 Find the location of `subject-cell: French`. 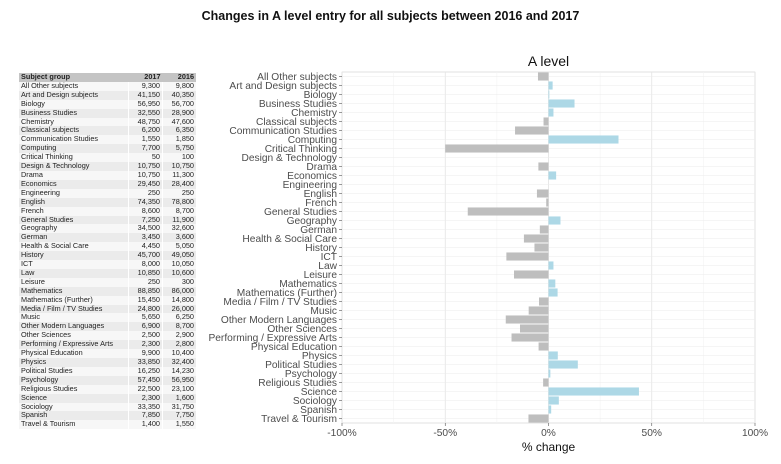

subject-cell: French is located at coordinates (74, 211).